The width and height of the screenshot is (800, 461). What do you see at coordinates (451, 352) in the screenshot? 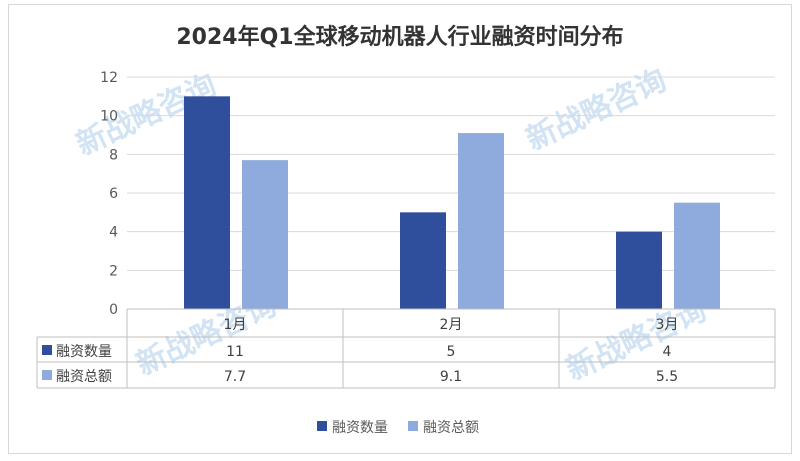
I see `data-value: 5` at bounding box center [451, 352].